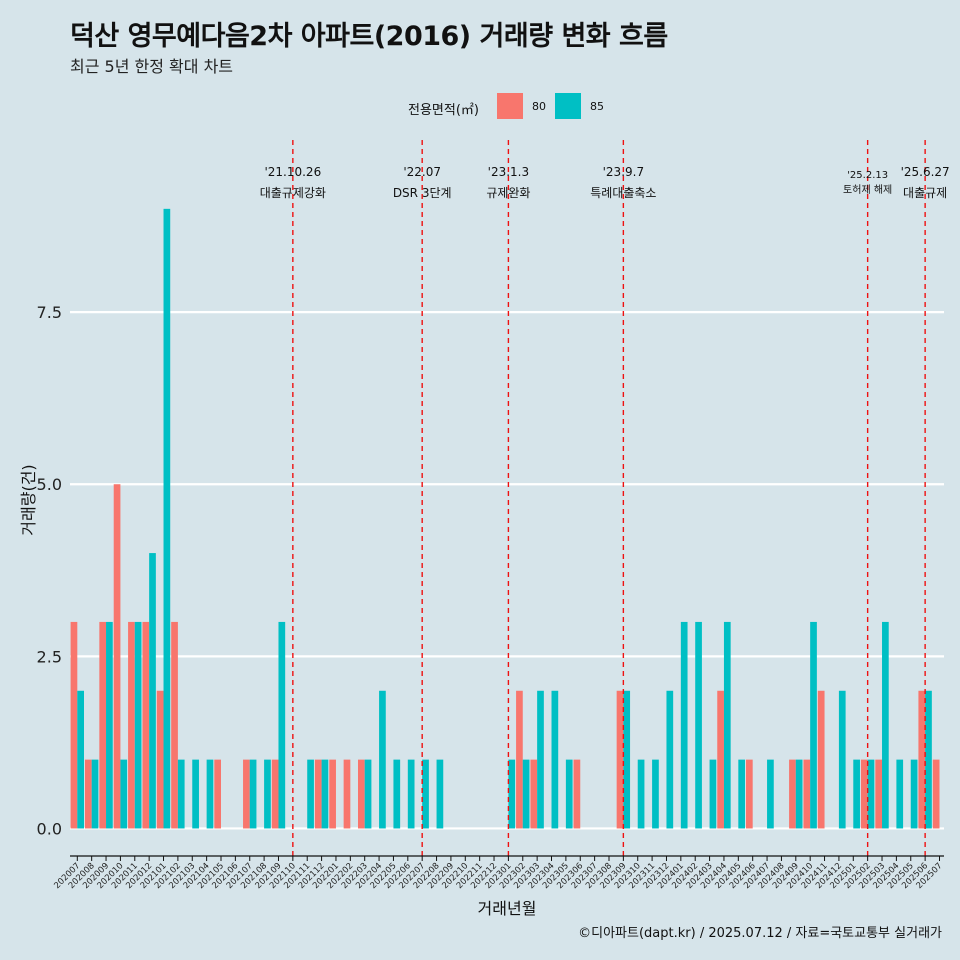 This screenshot has width=960, height=960. Describe the element at coordinates (443, 110) in the screenshot. I see `legend-title: 전용면적(㎡)` at that location.